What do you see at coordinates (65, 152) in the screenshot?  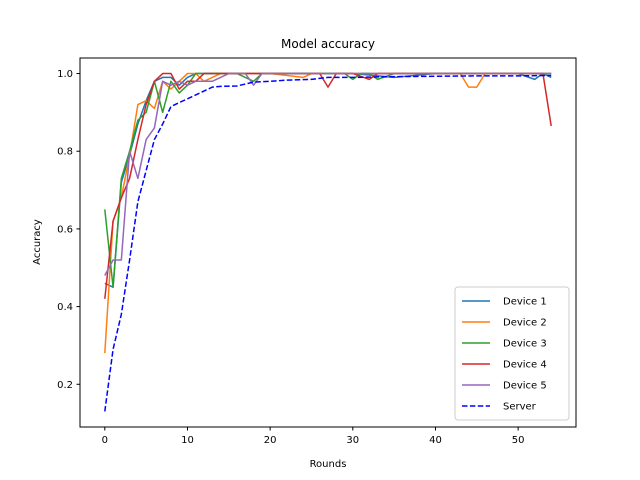 I see `y-tick-label: 0.8` at bounding box center [65, 152].